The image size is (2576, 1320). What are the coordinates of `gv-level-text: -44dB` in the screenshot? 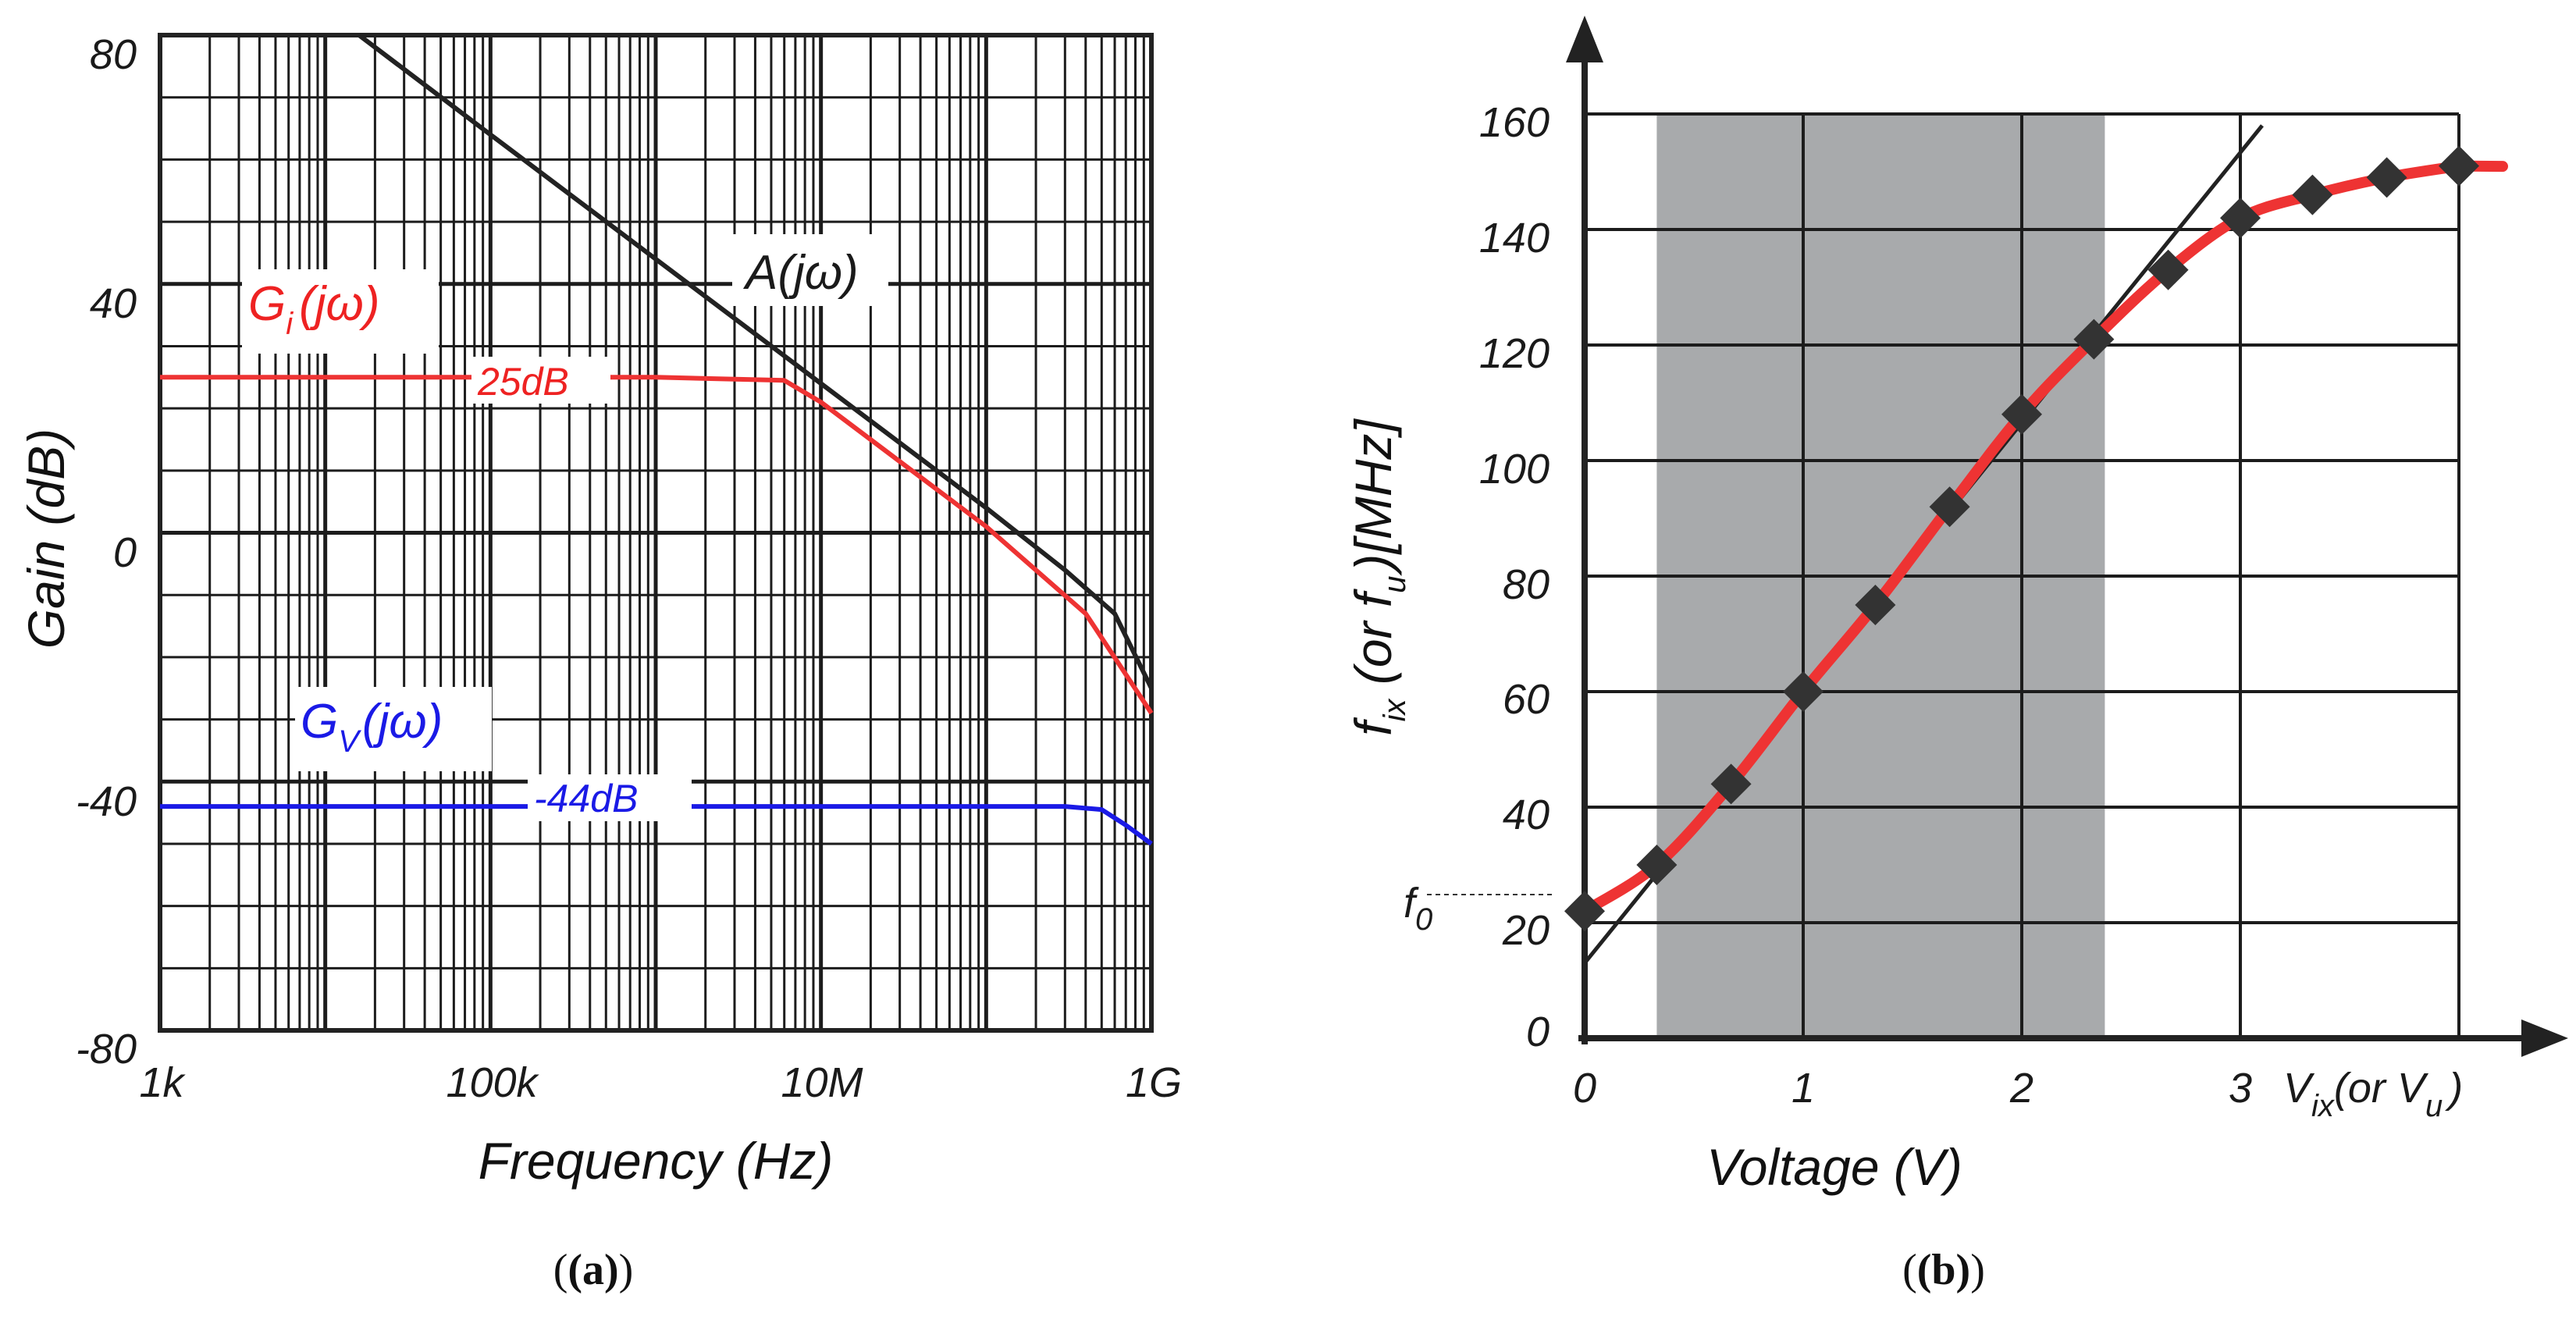 It's located at (586, 798).